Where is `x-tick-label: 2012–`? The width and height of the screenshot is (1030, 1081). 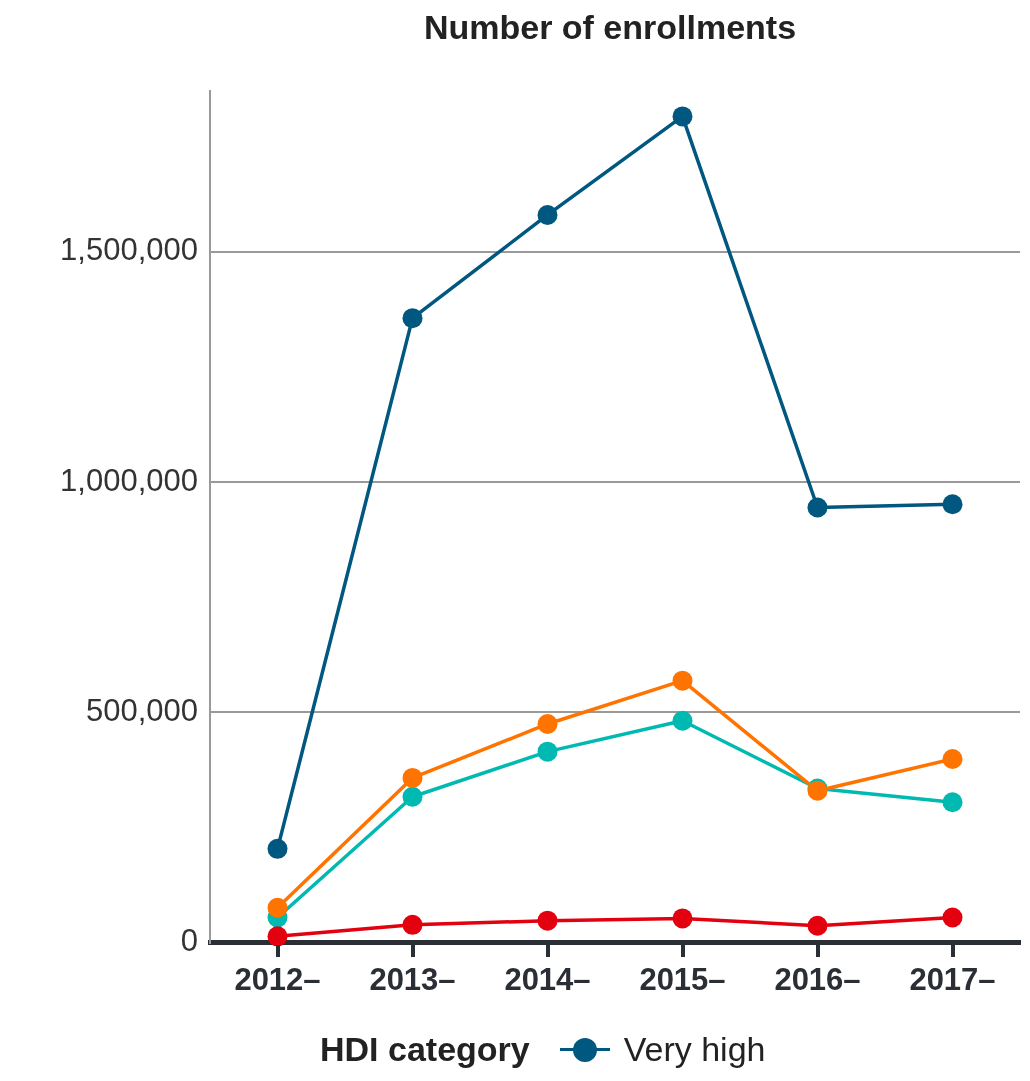 x-tick-label: 2012– is located at coordinates (277, 979).